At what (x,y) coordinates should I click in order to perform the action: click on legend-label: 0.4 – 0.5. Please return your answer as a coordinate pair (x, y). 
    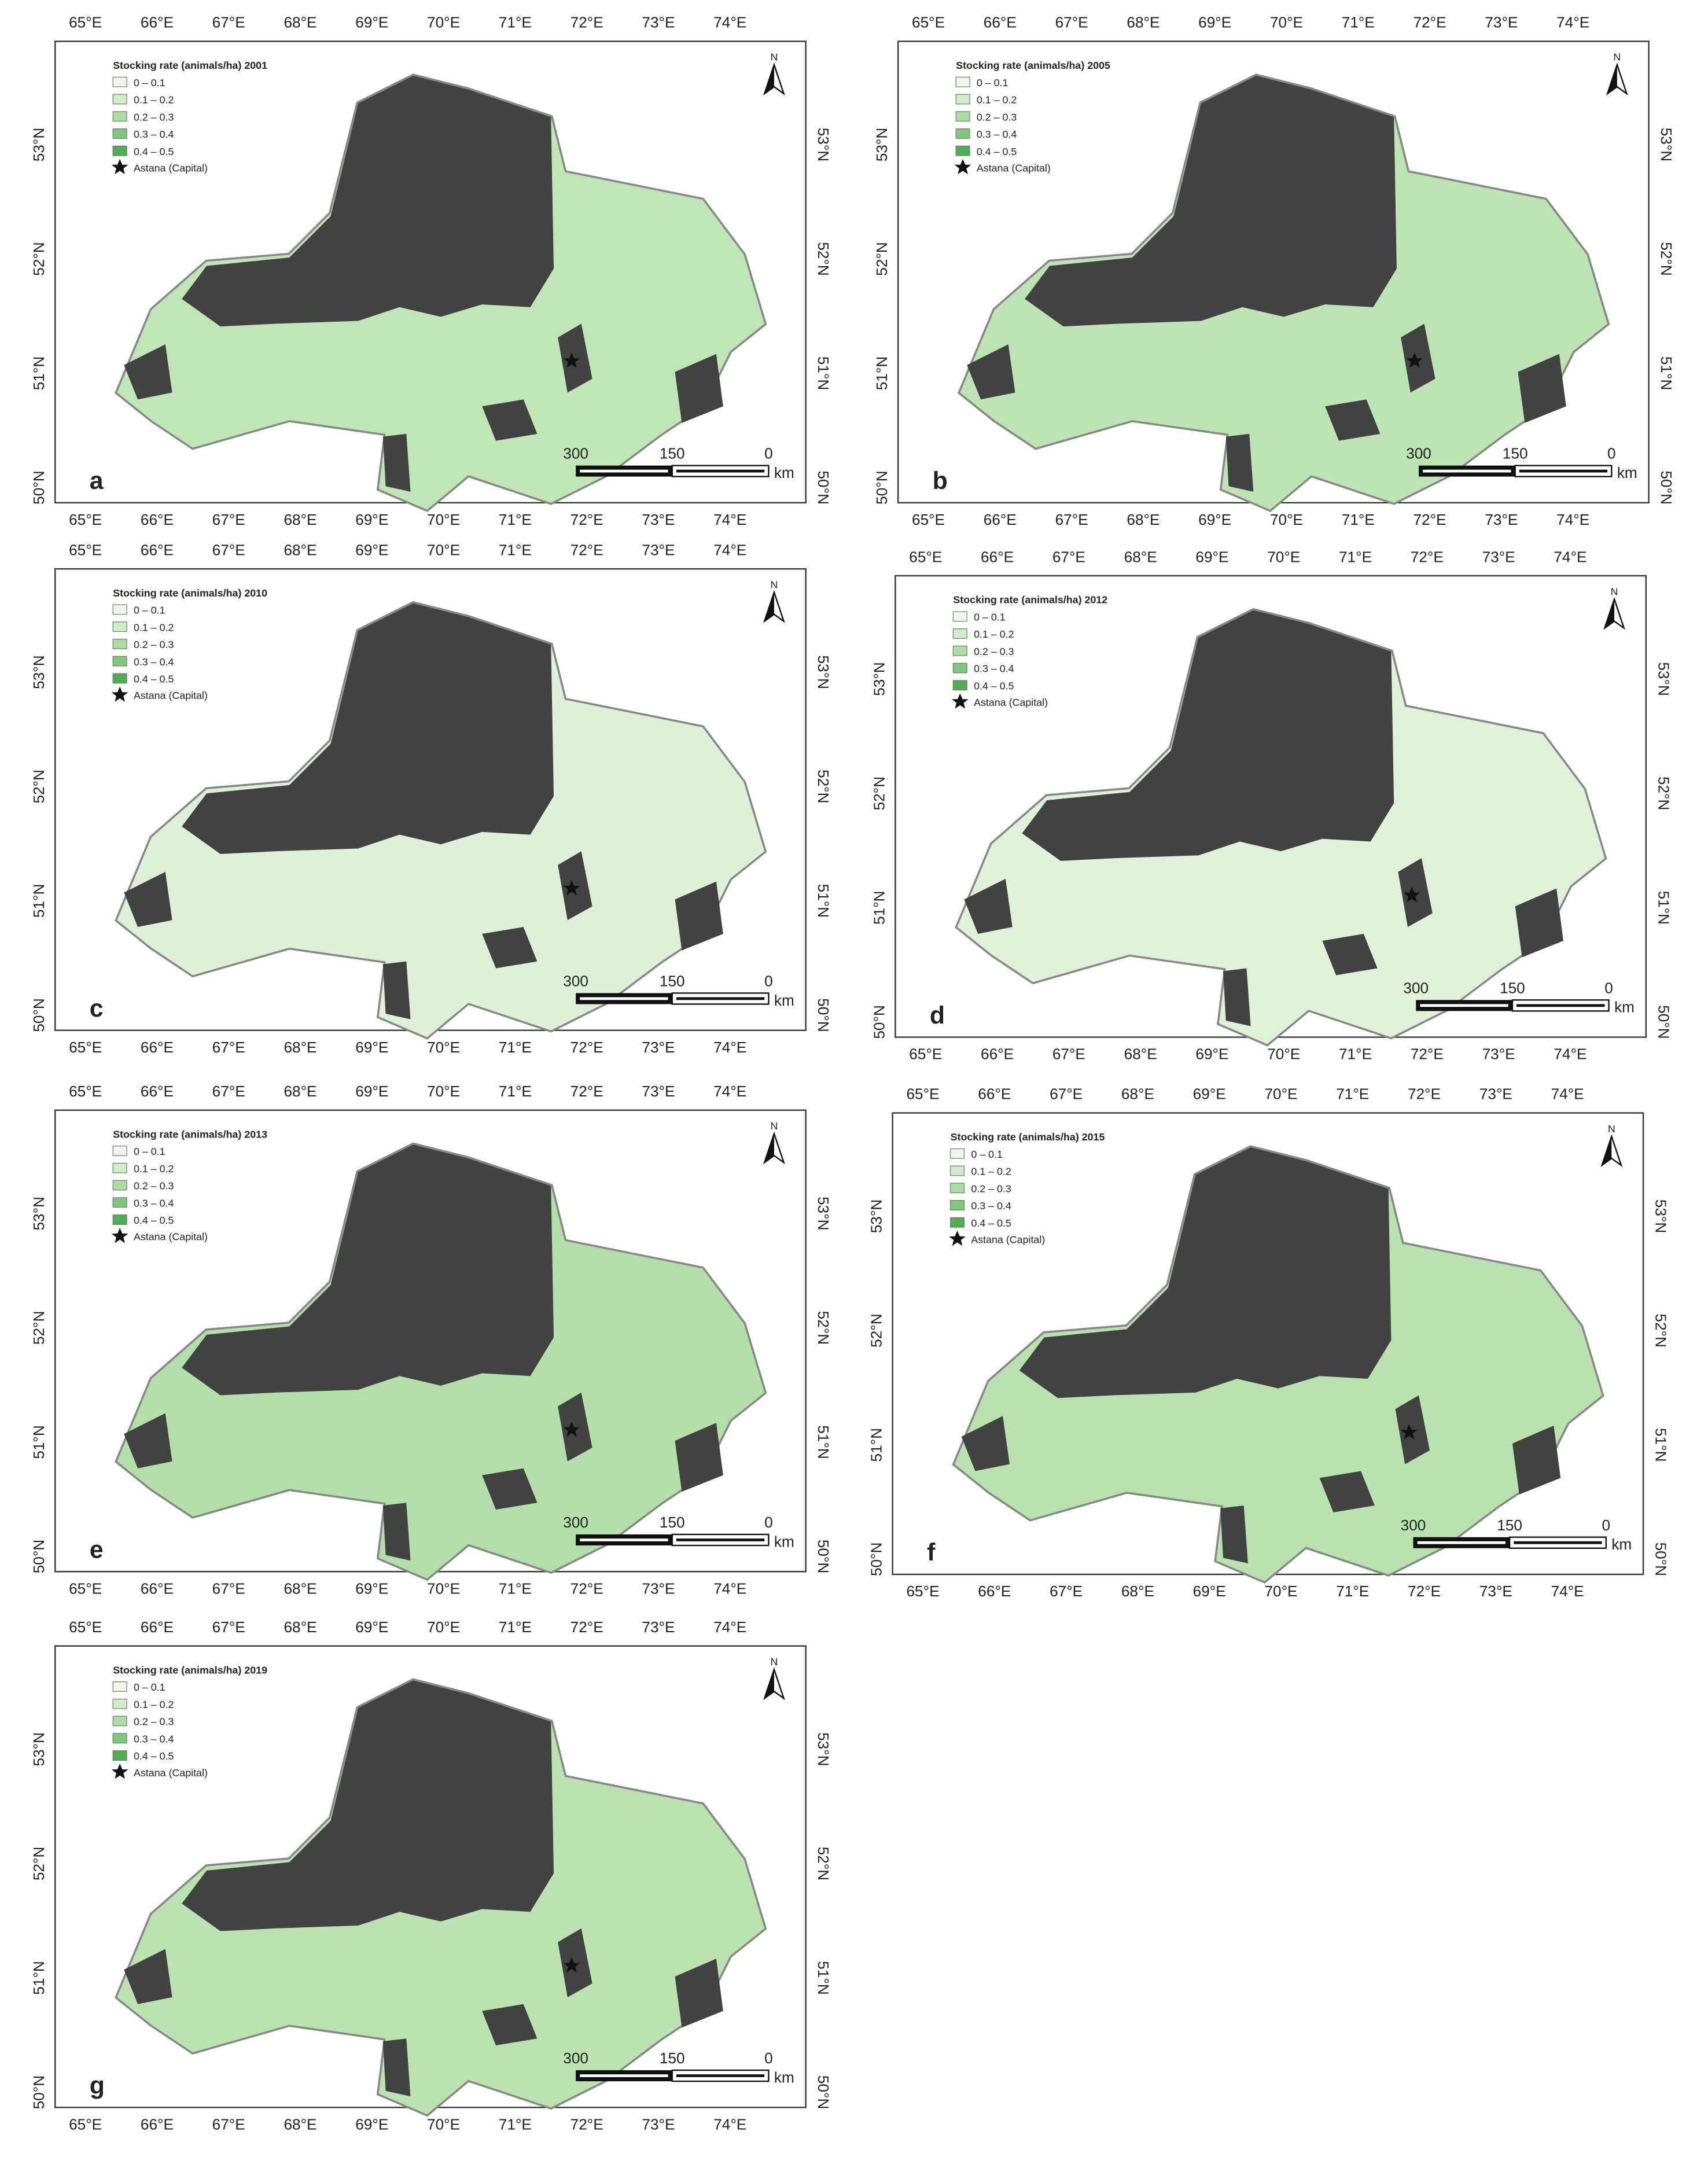
    Looking at the image, I should click on (997, 152).